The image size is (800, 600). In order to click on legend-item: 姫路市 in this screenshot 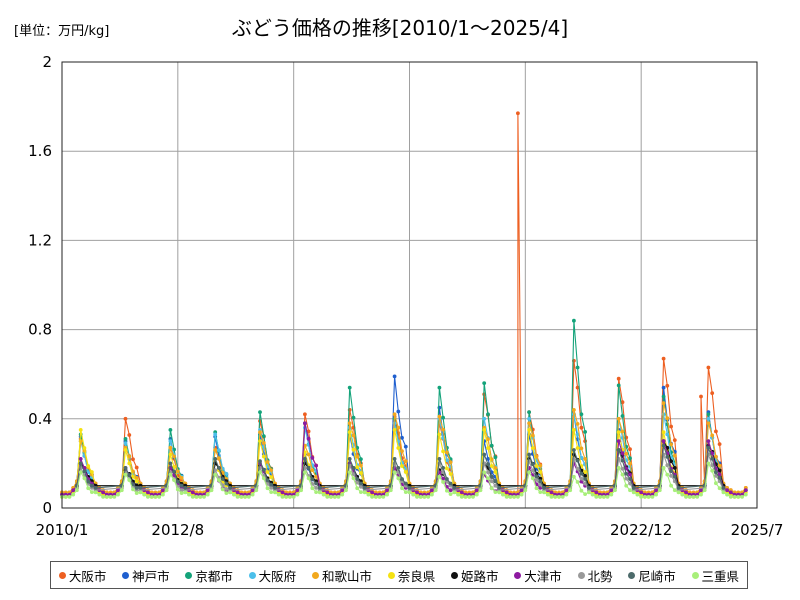, I will do `click(474, 575)`.